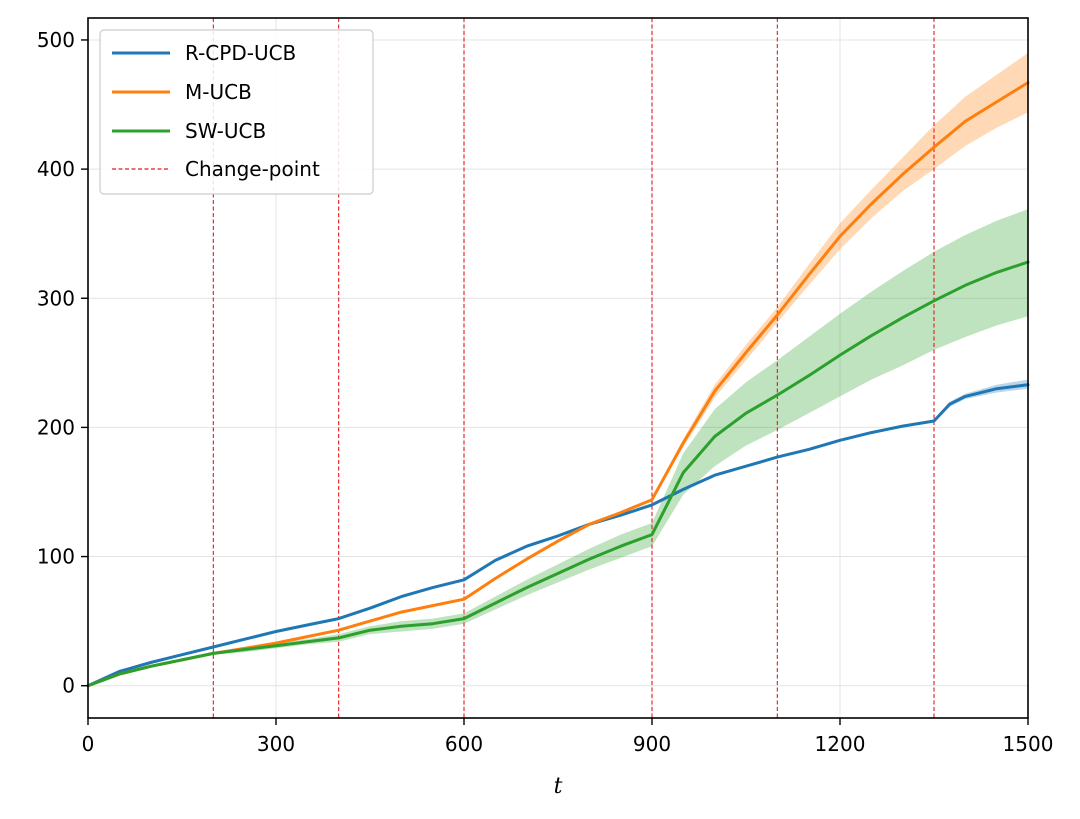  Describe the element at coordinates (68, 686) in the screenshot. I see `y-tick-label: 0` at that location.